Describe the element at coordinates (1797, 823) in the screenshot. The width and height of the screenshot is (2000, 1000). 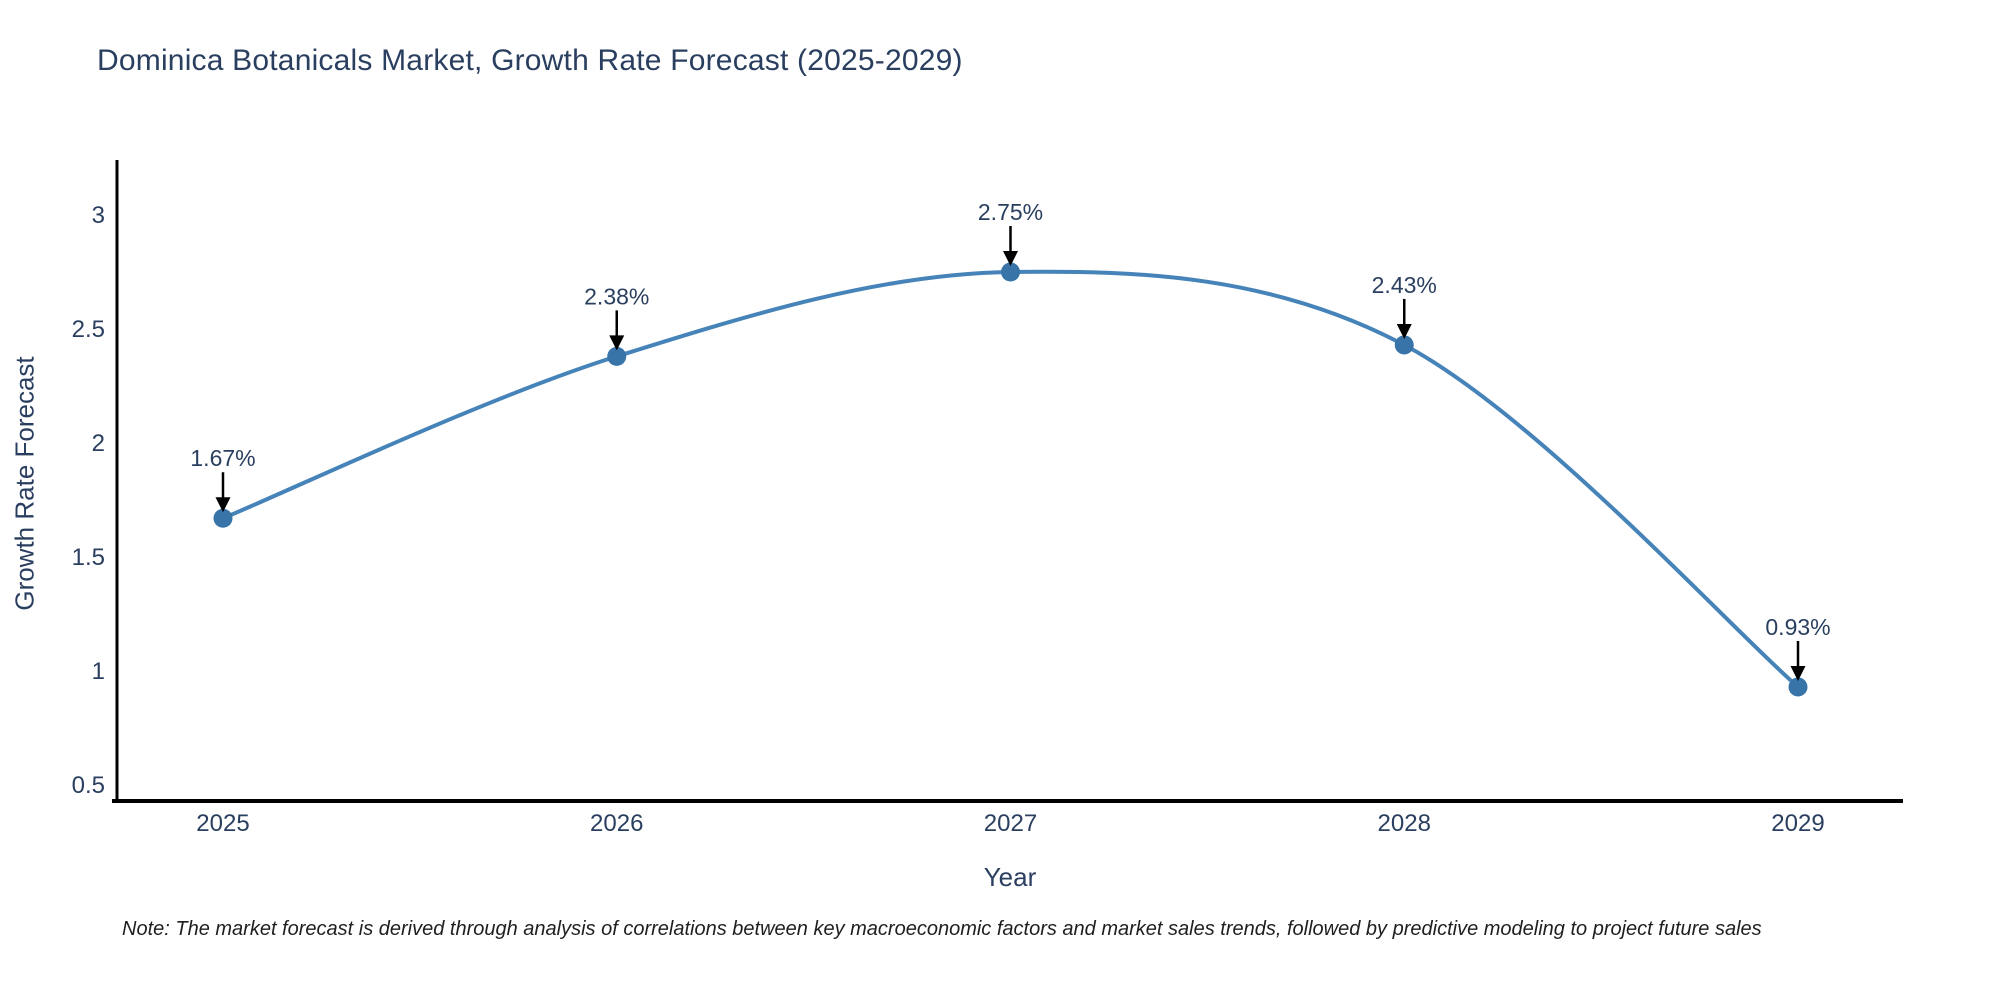
I see `x-tick-label: 2029` at that location.